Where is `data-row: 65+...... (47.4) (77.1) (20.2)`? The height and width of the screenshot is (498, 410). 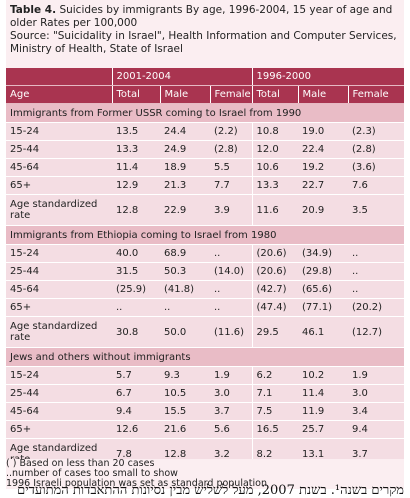 data-row: 65+...... (47.4) (77.1) (20.2) is located at coordinates (205, 307).